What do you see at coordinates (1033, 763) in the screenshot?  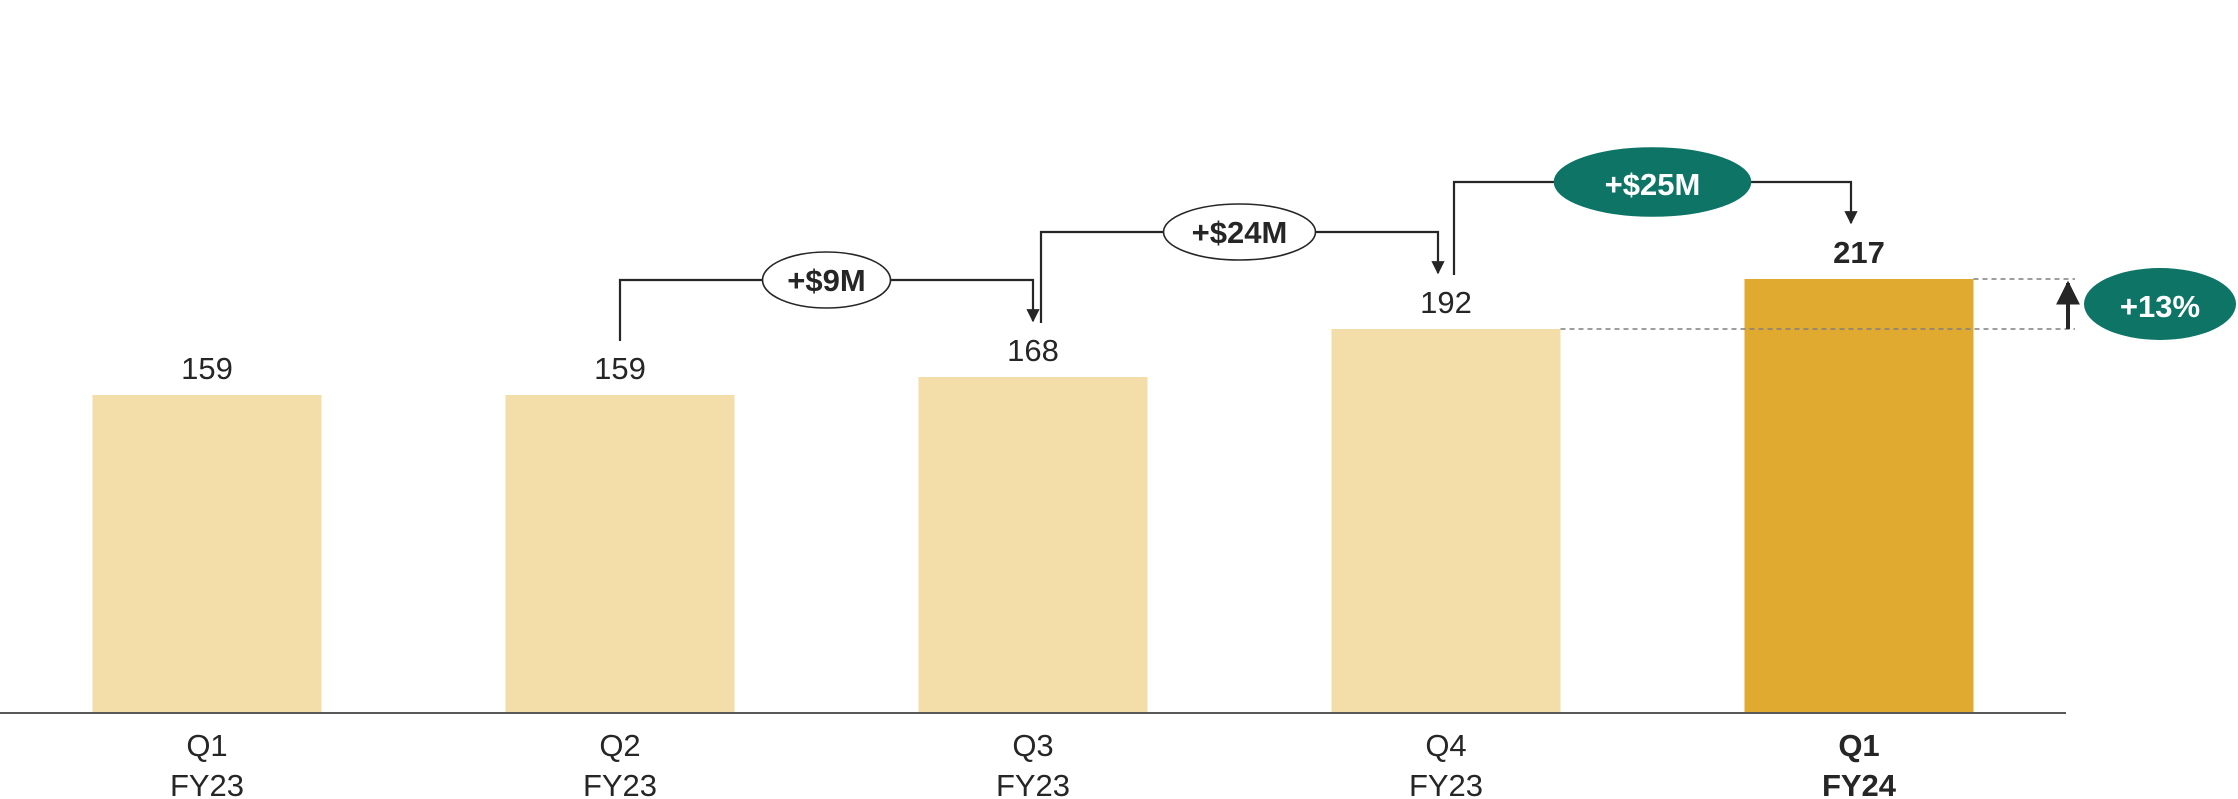 I see `category-labels-layer: Q1 FY23 Q2 FY23 Q3 FY23 Q4 FY23 Q1 FY24` at bounding box center [1033, 763].